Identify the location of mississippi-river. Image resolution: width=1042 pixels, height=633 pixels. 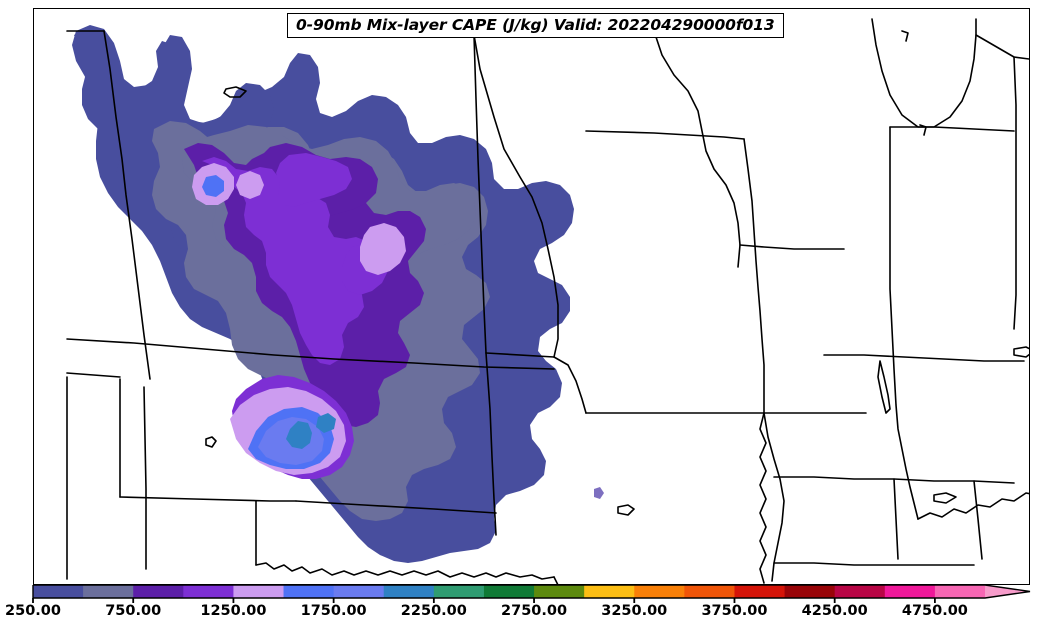
(763, 498).